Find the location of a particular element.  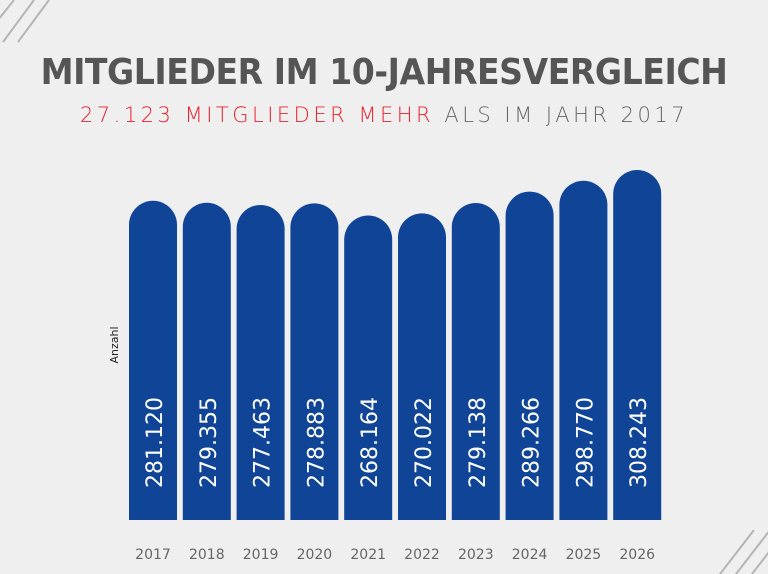

x-tick-label: 2024 is located at coordinates (530, 555).